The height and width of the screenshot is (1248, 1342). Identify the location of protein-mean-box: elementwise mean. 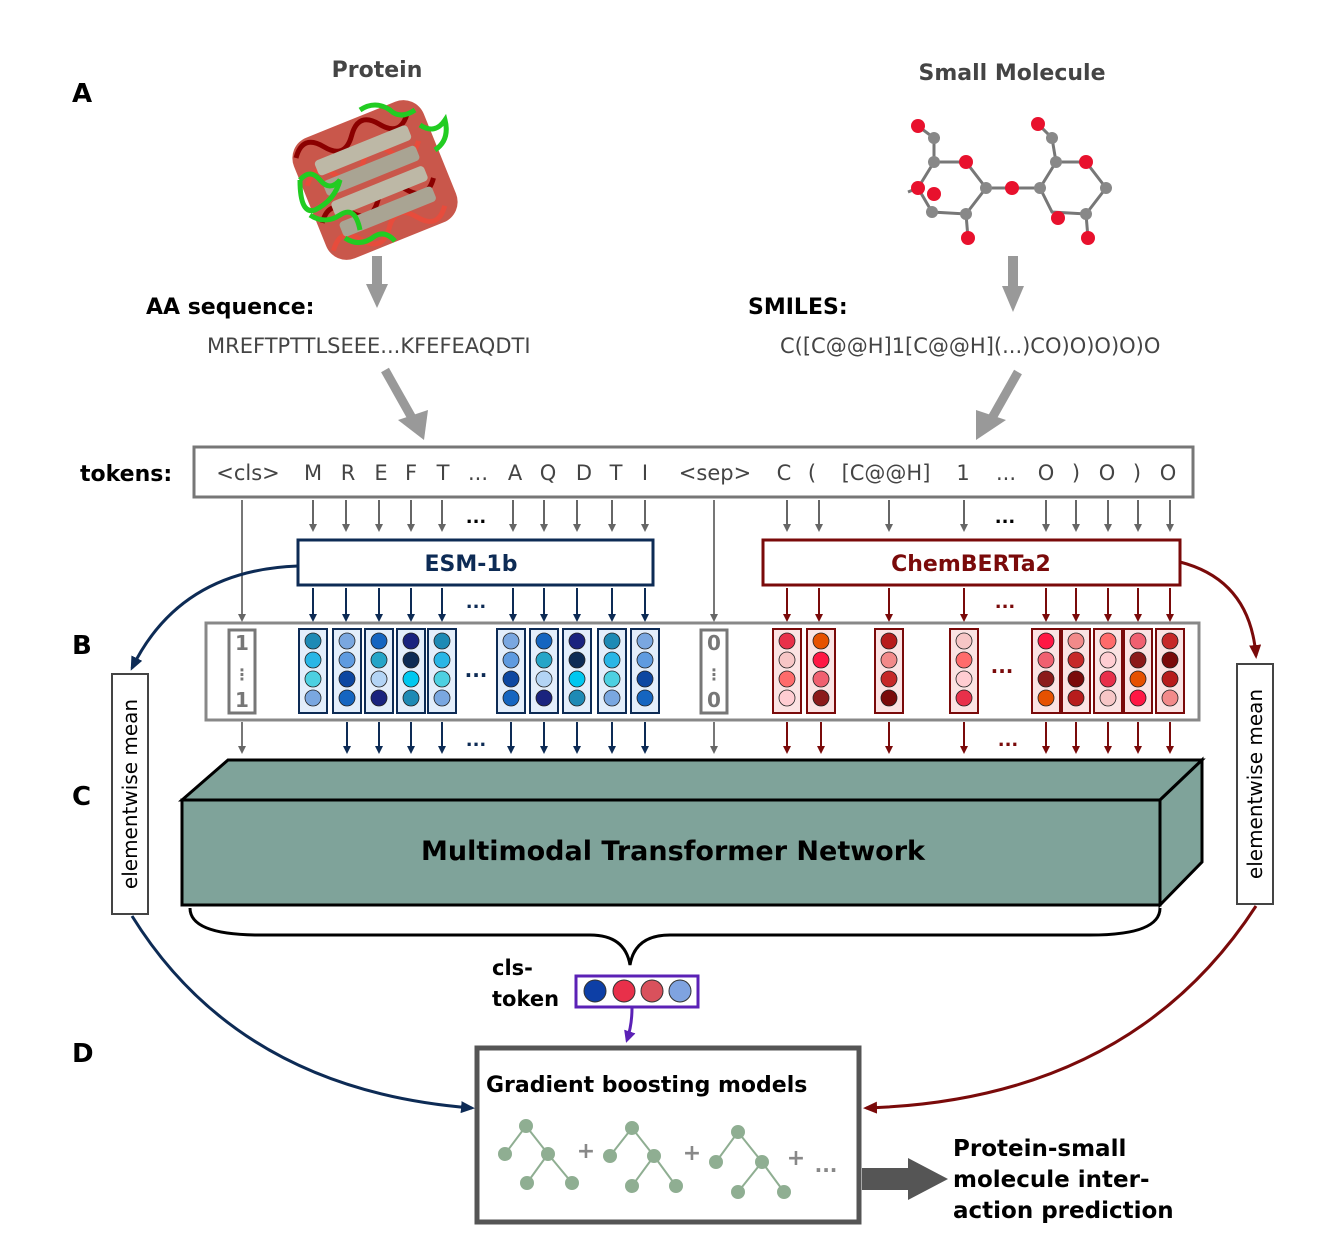
(130, 794).